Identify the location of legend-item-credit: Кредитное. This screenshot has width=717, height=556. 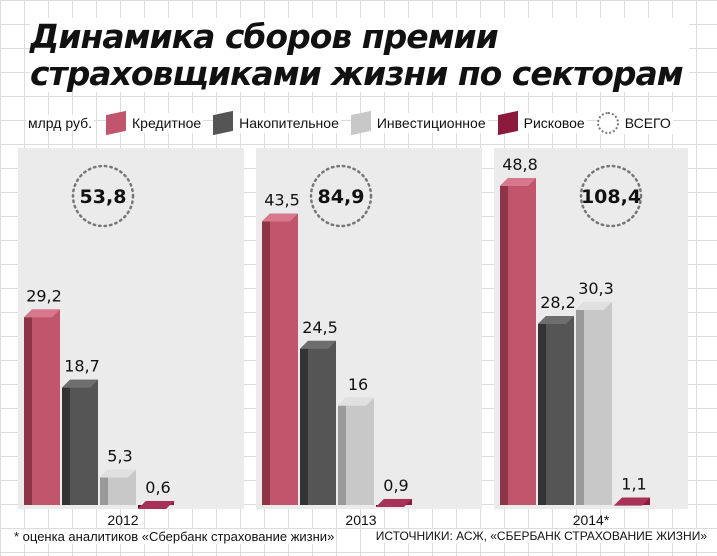
(155, 123).